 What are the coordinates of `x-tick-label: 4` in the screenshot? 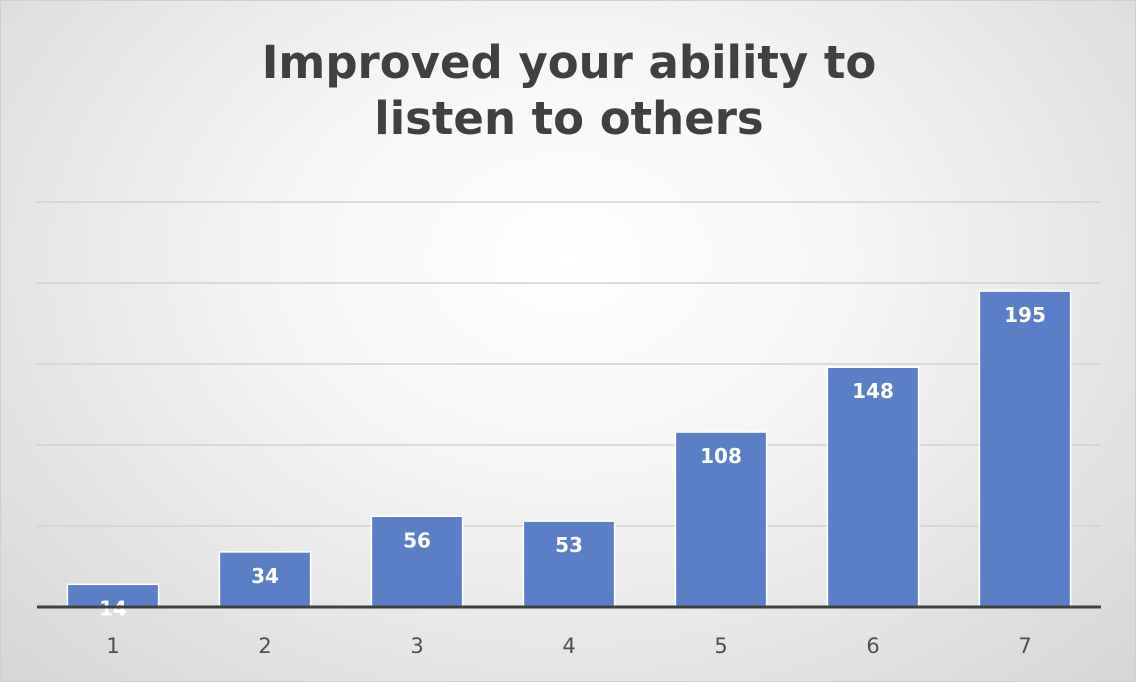 It's located at (568, 646).